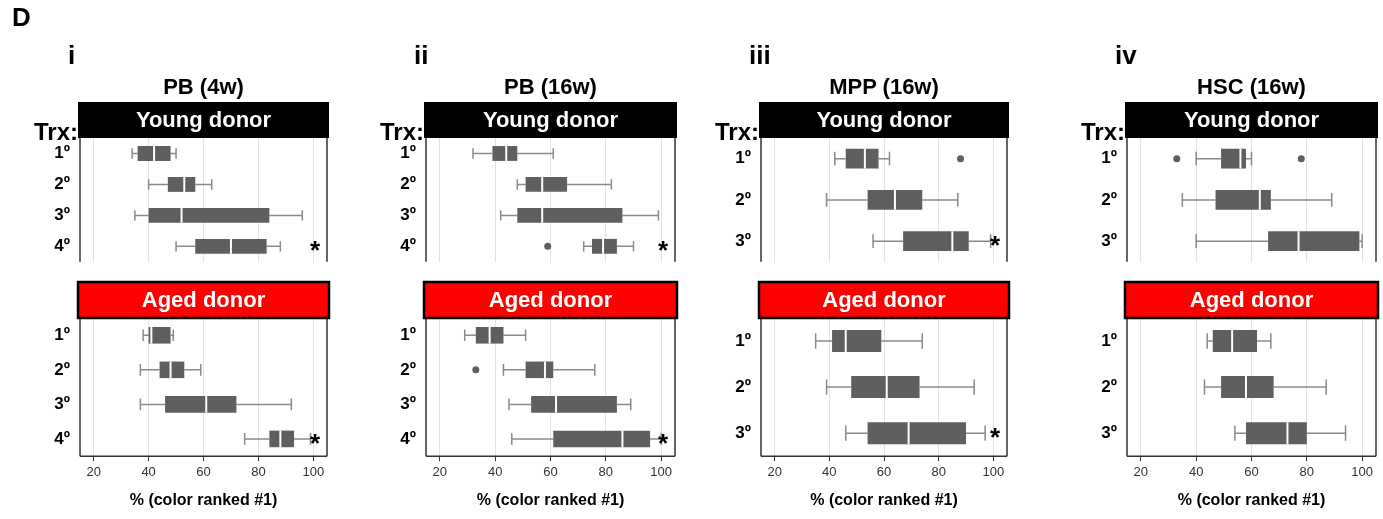  What do you see at coordinates (203, 87) in the screenshot?
I see `chart-title: PB (4w)` at bounding box center [203, 87].